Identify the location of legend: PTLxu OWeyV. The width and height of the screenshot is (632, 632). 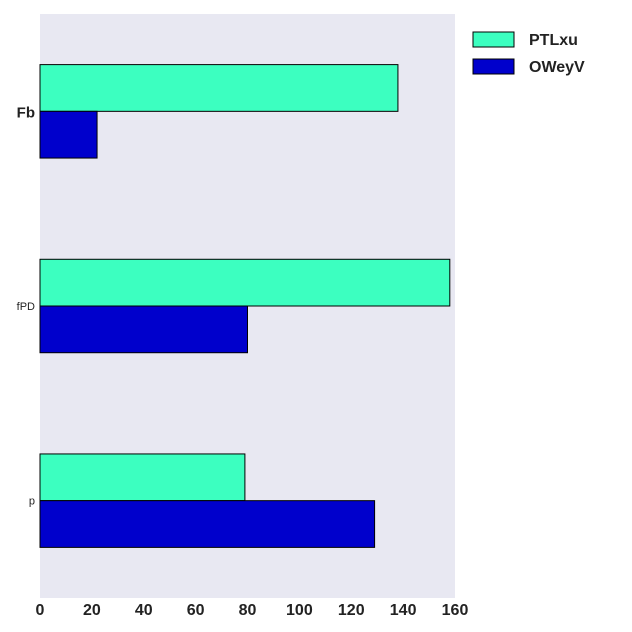
(528, 53).